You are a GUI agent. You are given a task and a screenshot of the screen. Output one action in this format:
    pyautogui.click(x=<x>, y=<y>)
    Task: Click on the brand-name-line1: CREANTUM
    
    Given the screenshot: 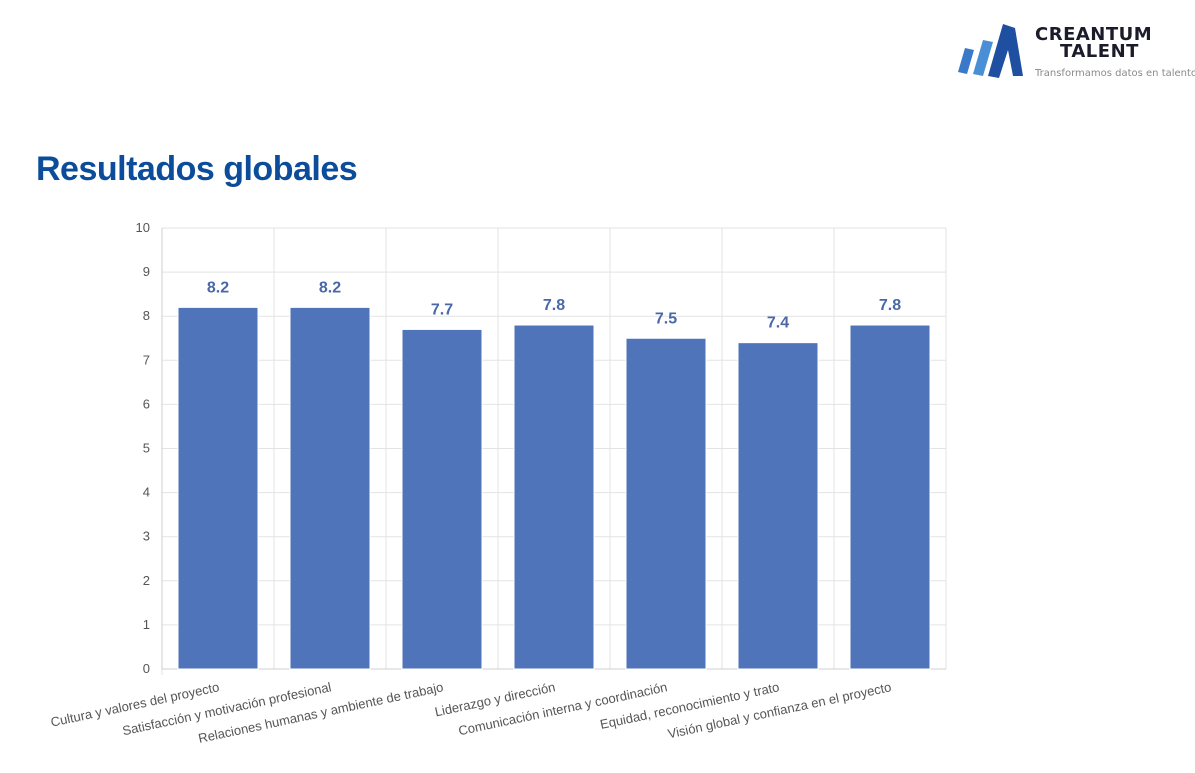 What is the action you would take?
    pyautogui.click(x=1094, y=34)
    